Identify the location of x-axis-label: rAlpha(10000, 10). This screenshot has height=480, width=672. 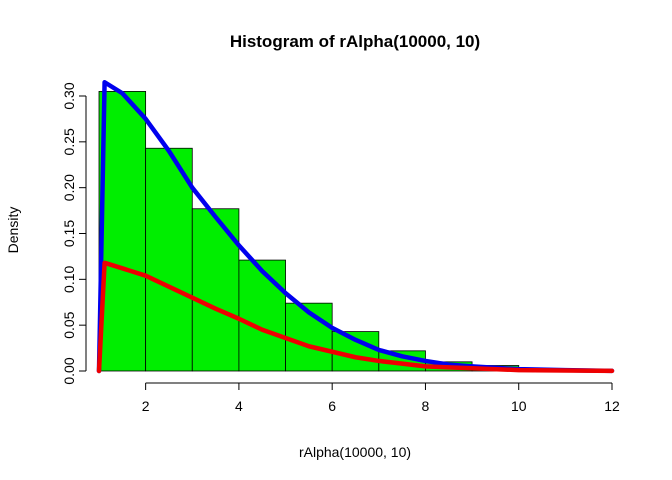
(355, 452).